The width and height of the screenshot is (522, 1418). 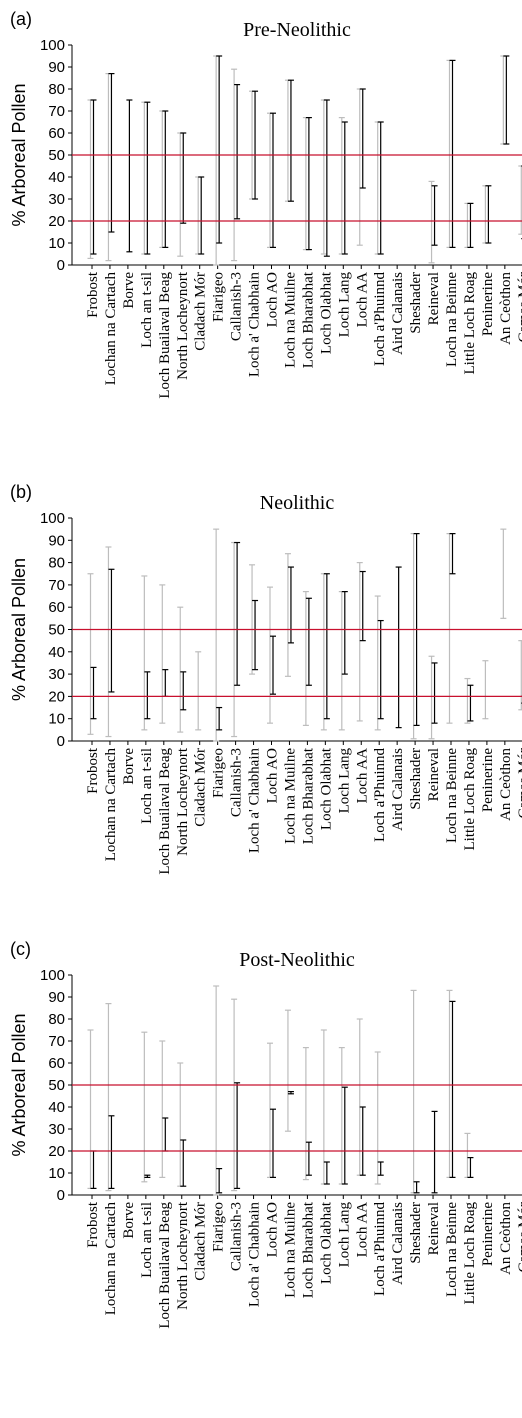 What do you see at coordinates (56, 1107) in the screenshot?
I see `y-tick-label: 40` at bounding box center [56, 1107].